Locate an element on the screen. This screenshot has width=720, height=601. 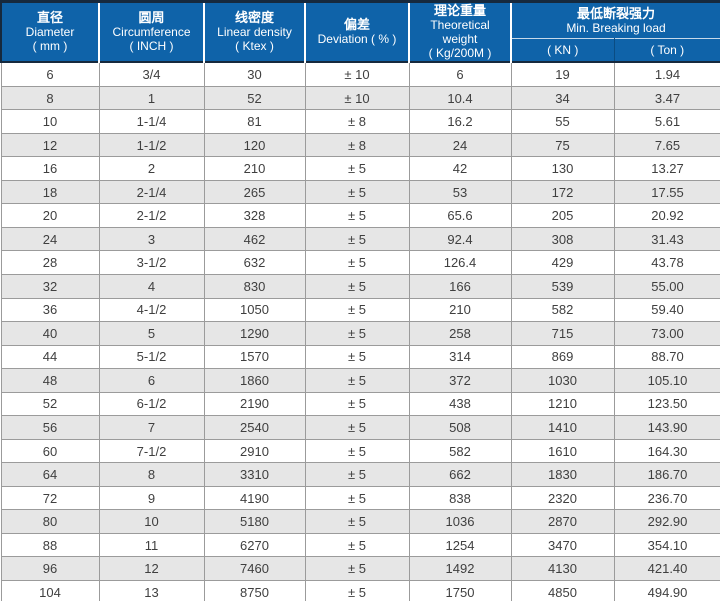
table-cell: 24 is located at coordinates (460, 145).